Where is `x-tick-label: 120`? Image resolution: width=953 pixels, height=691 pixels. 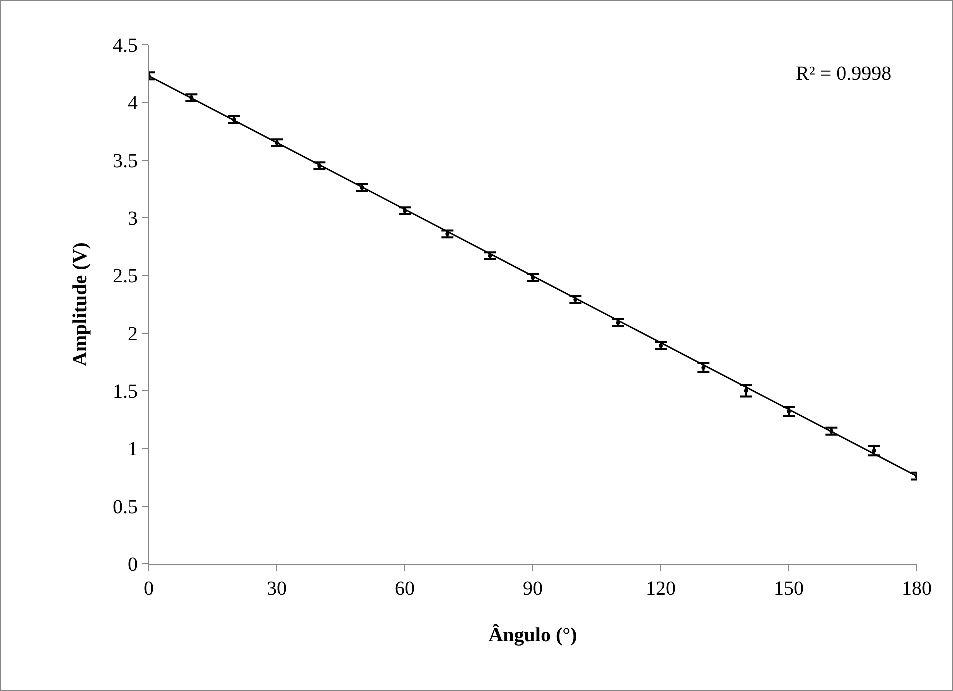
x-tick-label: 120 is located at coordinates (661, 589).